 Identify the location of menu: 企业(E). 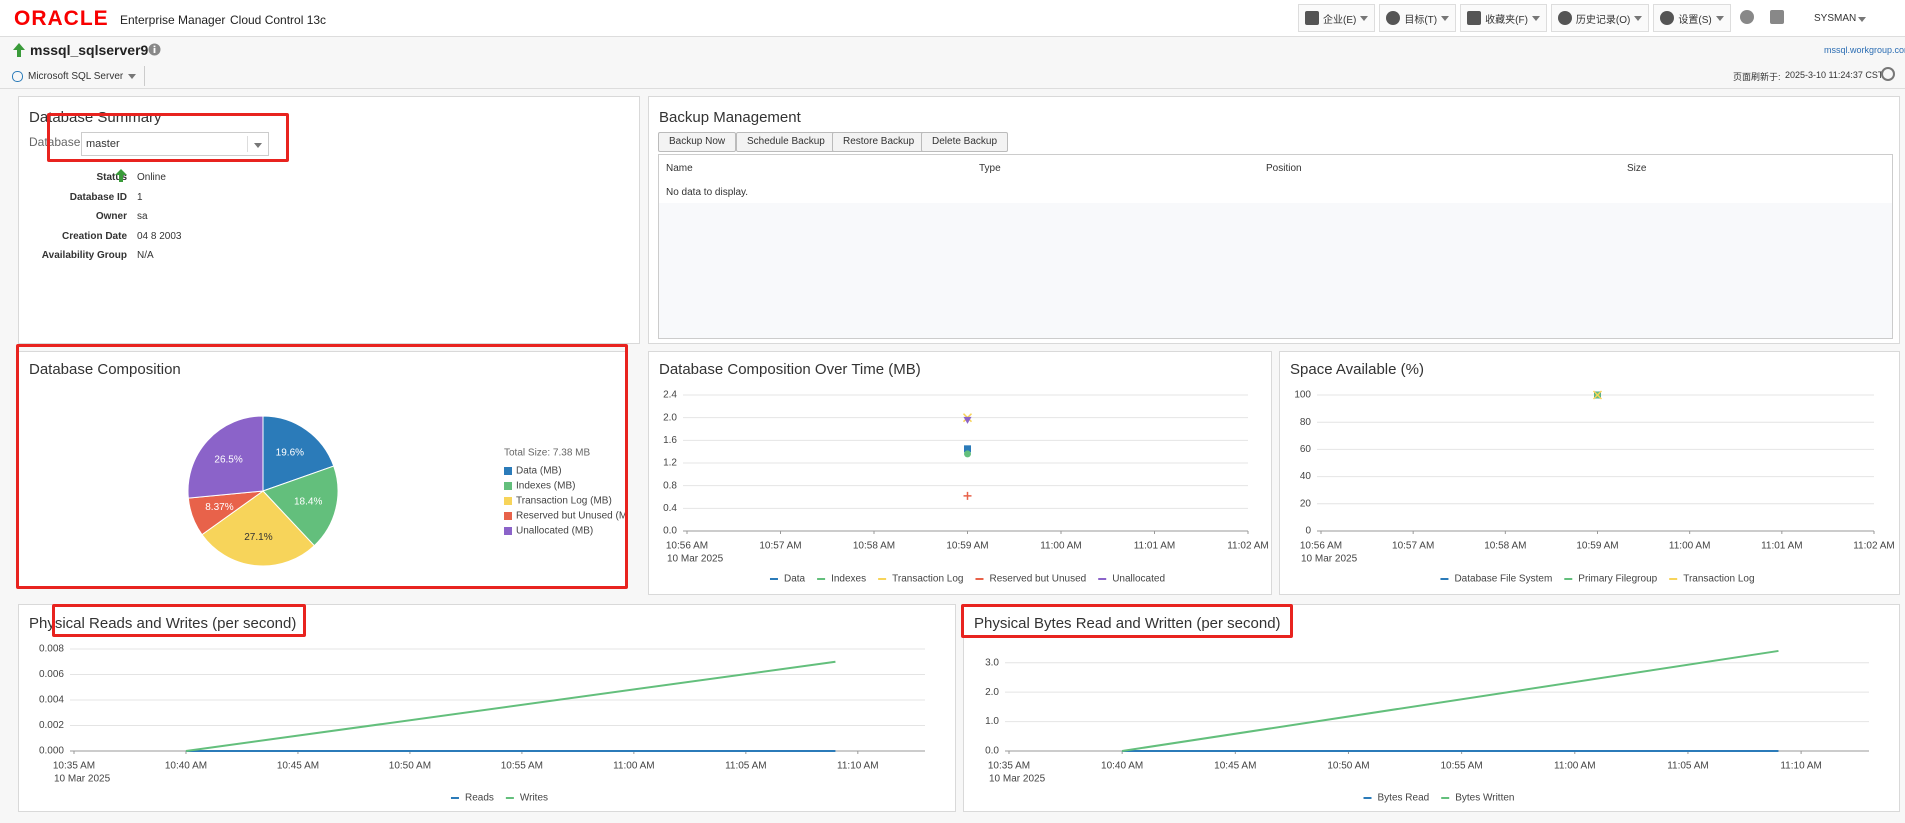
(1337, 18).